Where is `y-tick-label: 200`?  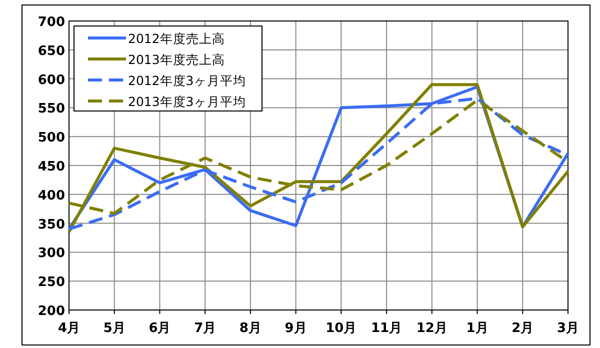
y-tick-label: 200 is located at coordinates (51, 311).